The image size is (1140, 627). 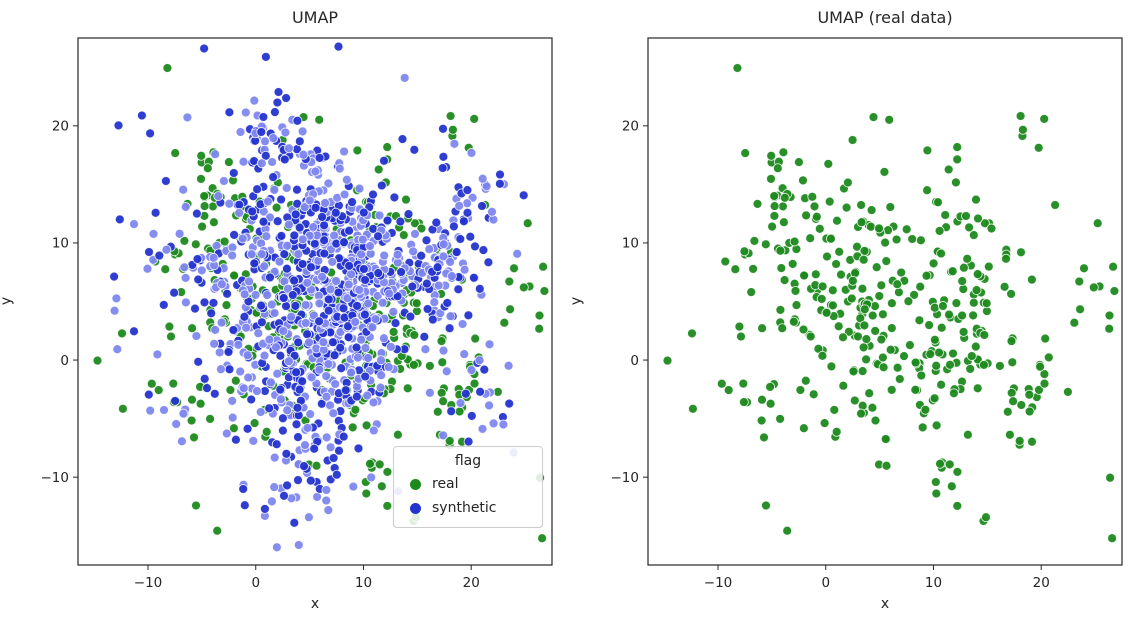 I want to click on legend: flag real synthetic, so click(x=468, y=487).